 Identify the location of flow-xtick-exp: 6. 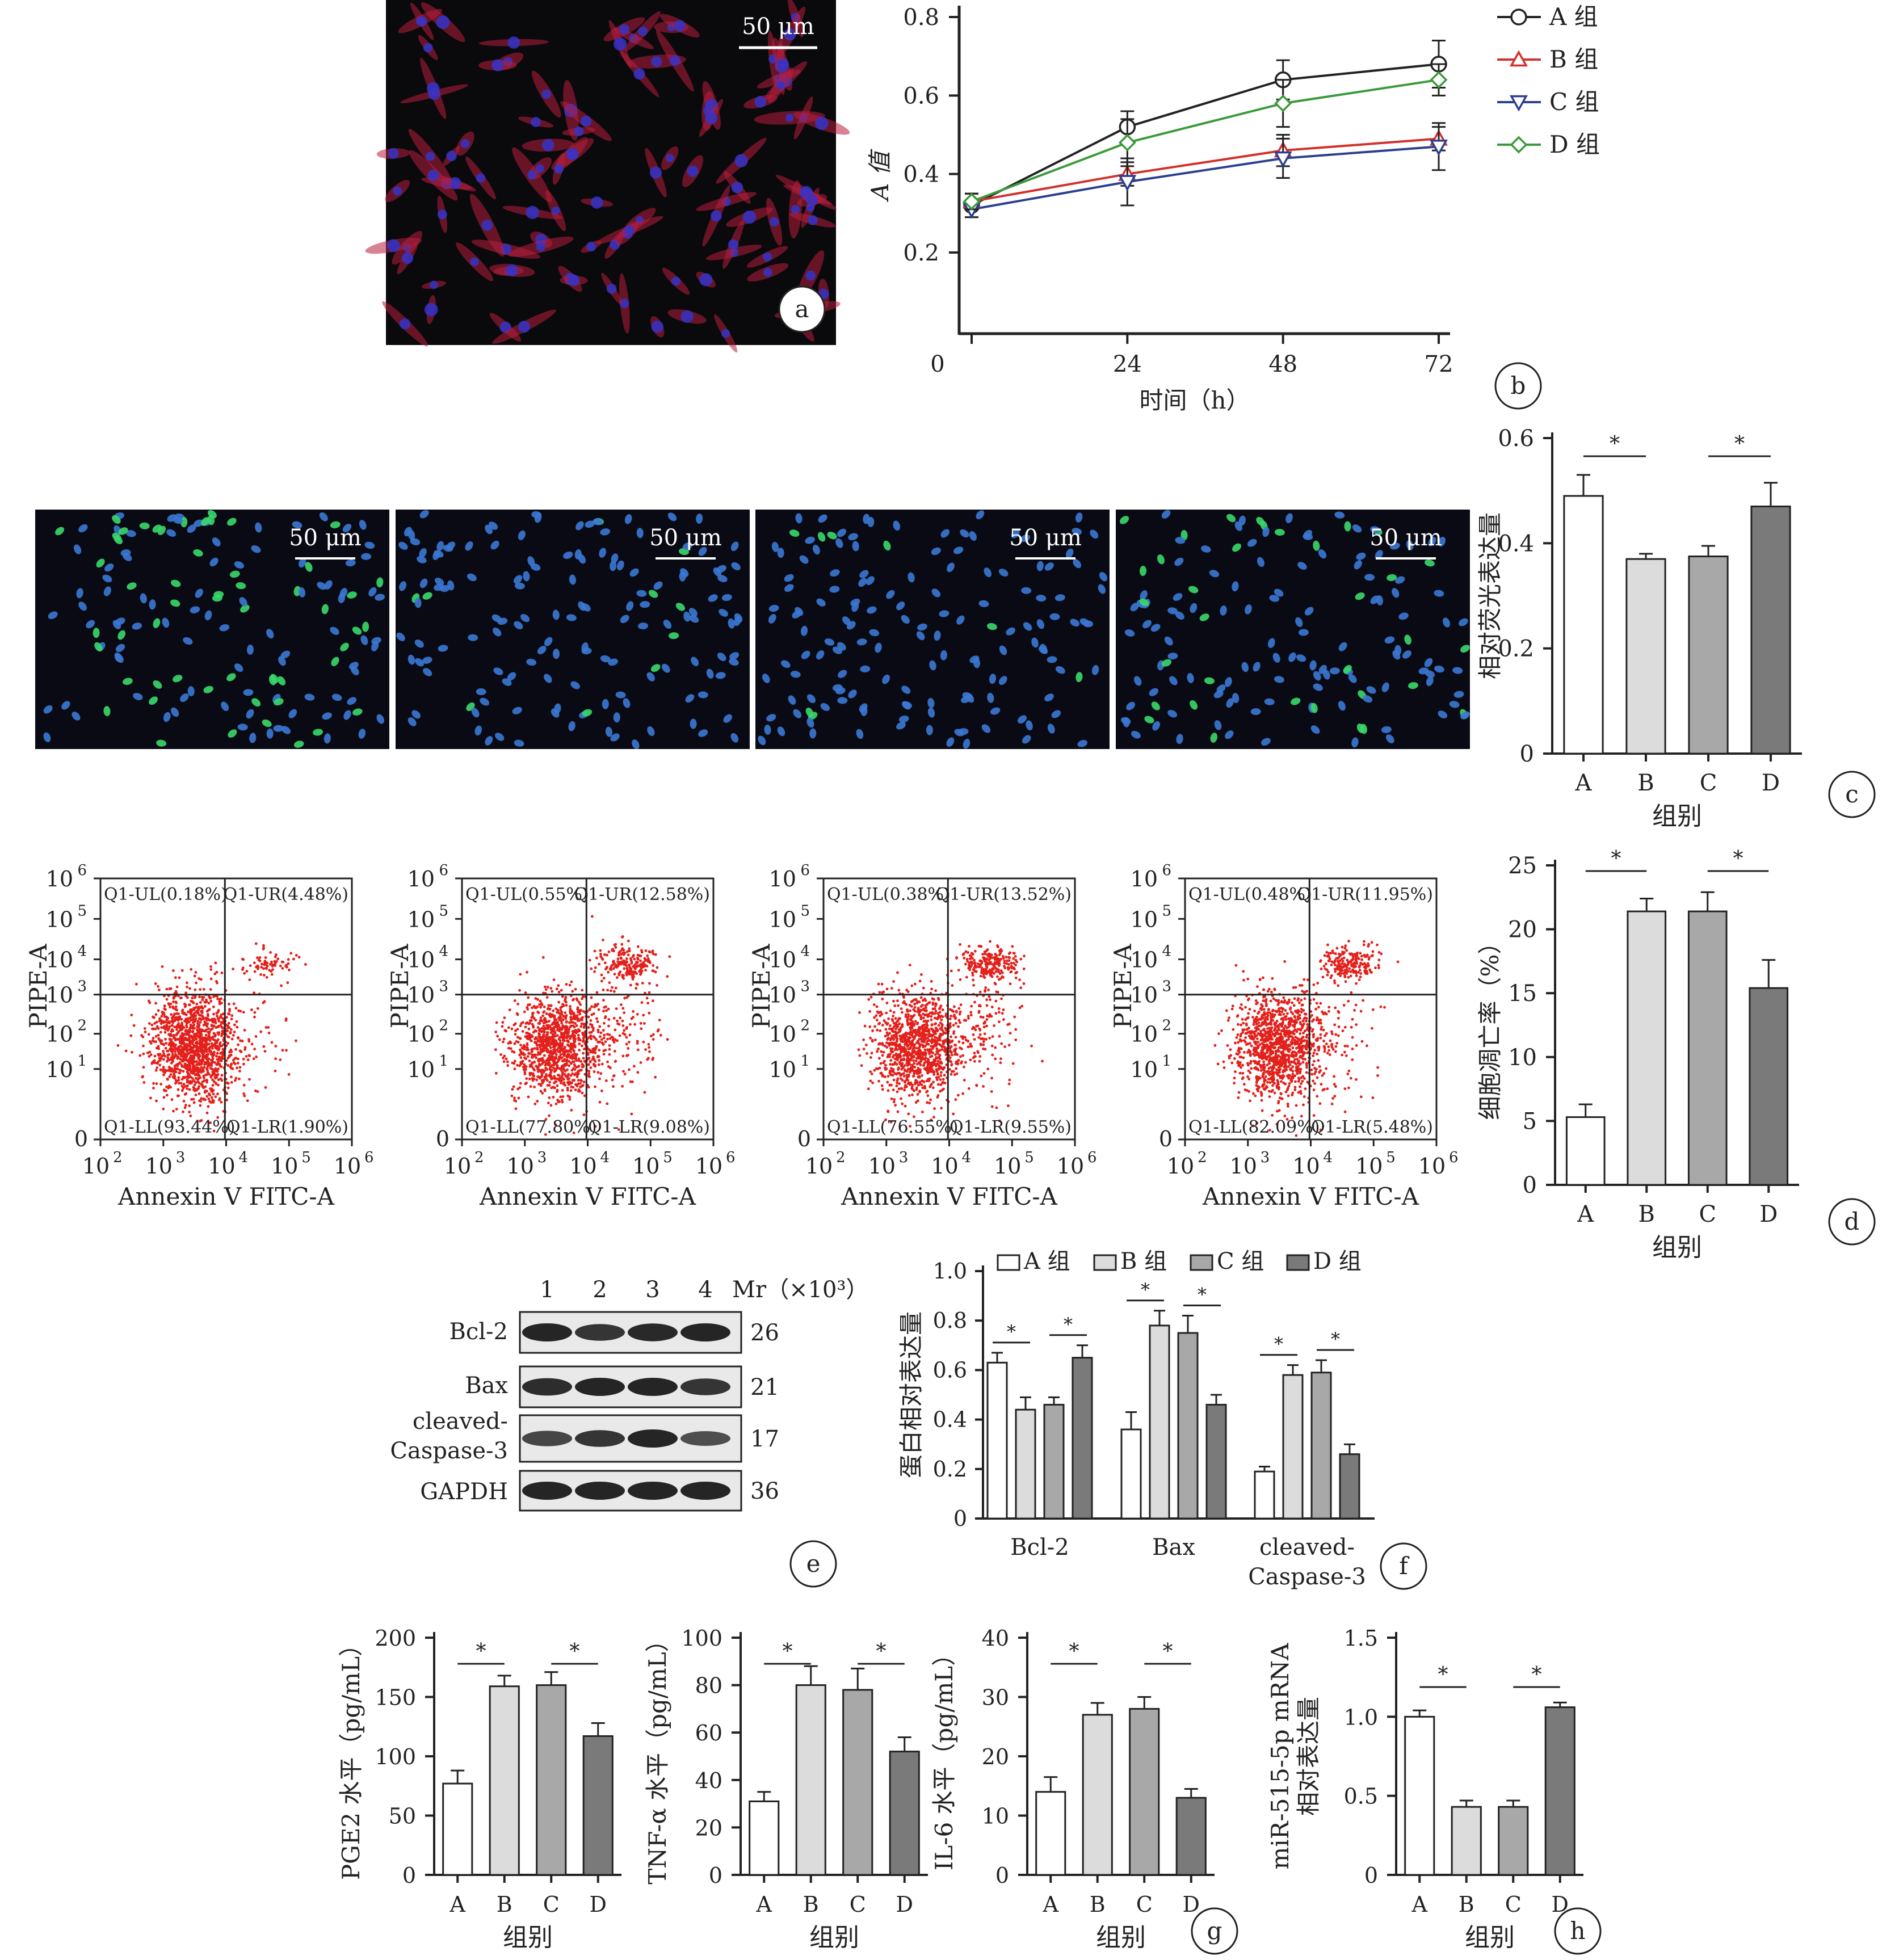
(369, 1157).